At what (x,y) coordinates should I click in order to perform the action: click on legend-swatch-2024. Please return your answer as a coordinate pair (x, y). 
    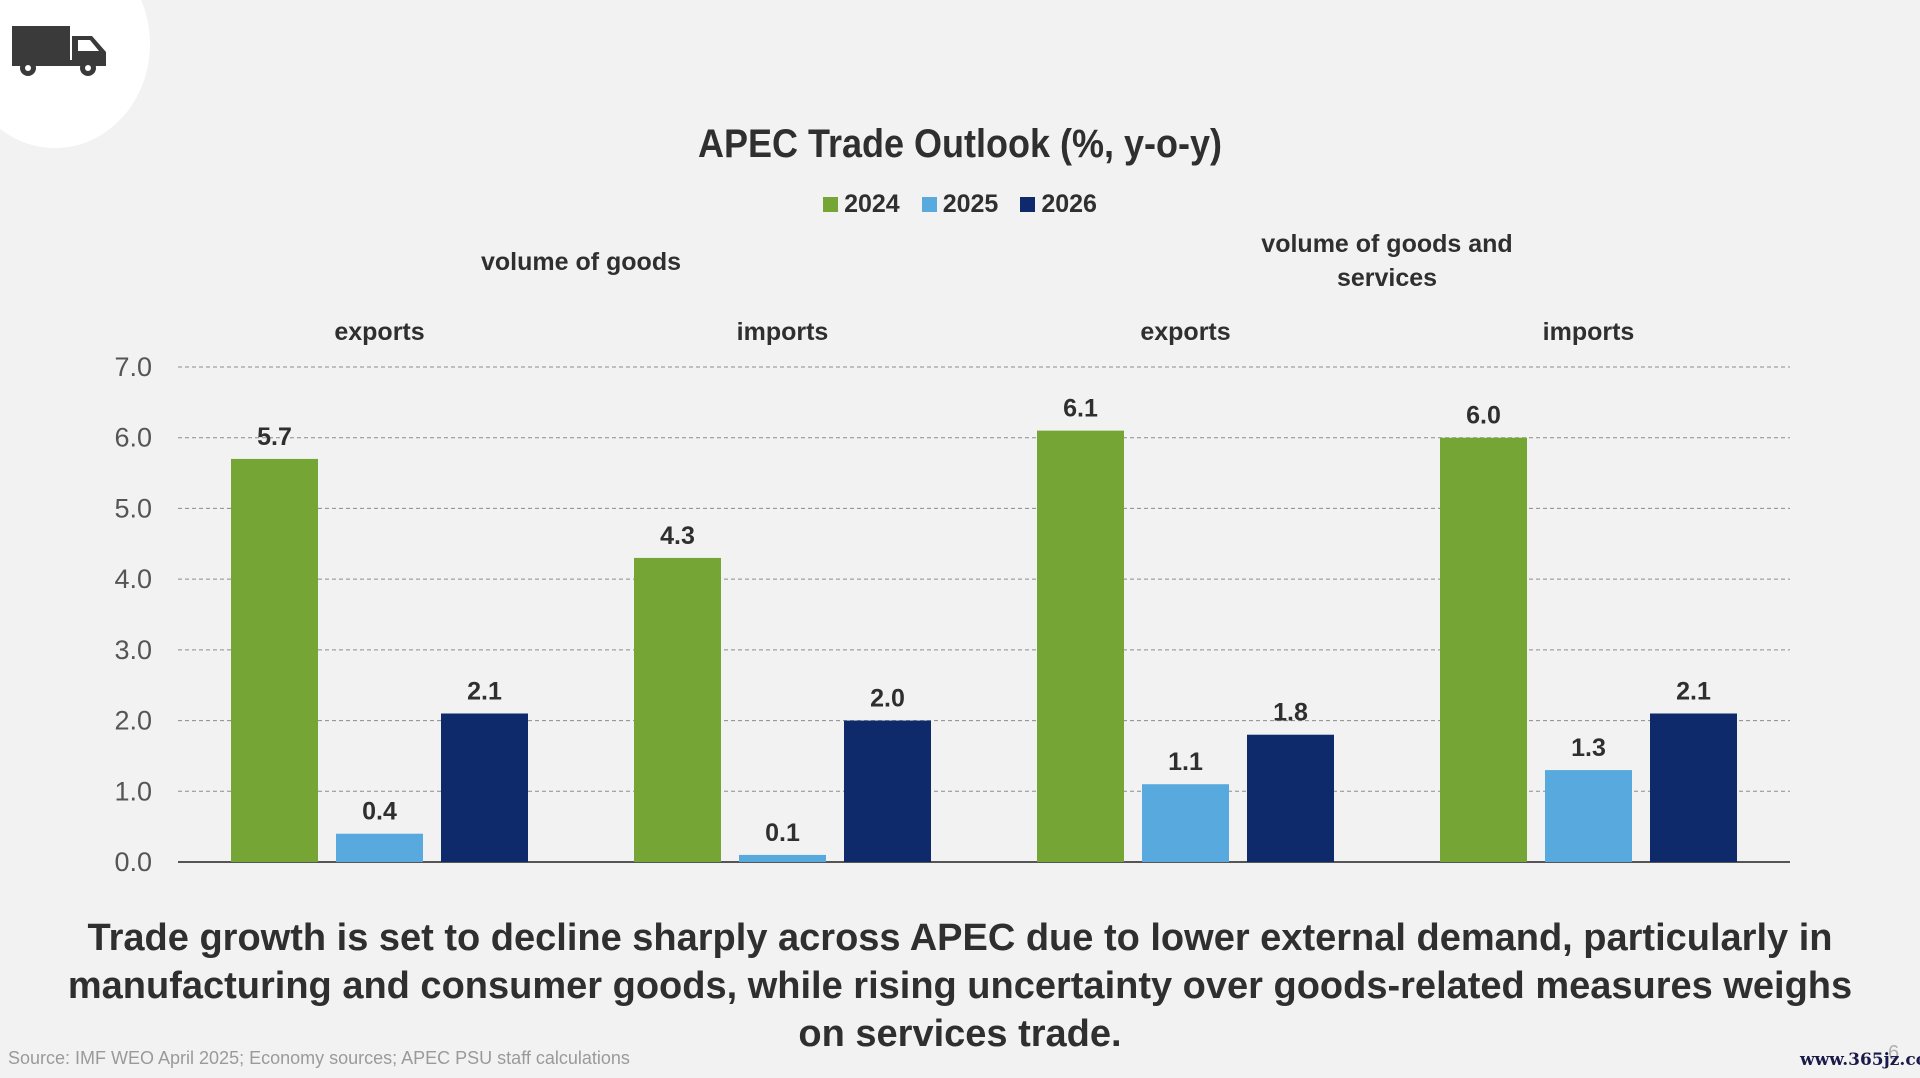
    Looking at the image, I should click on (831, 204).